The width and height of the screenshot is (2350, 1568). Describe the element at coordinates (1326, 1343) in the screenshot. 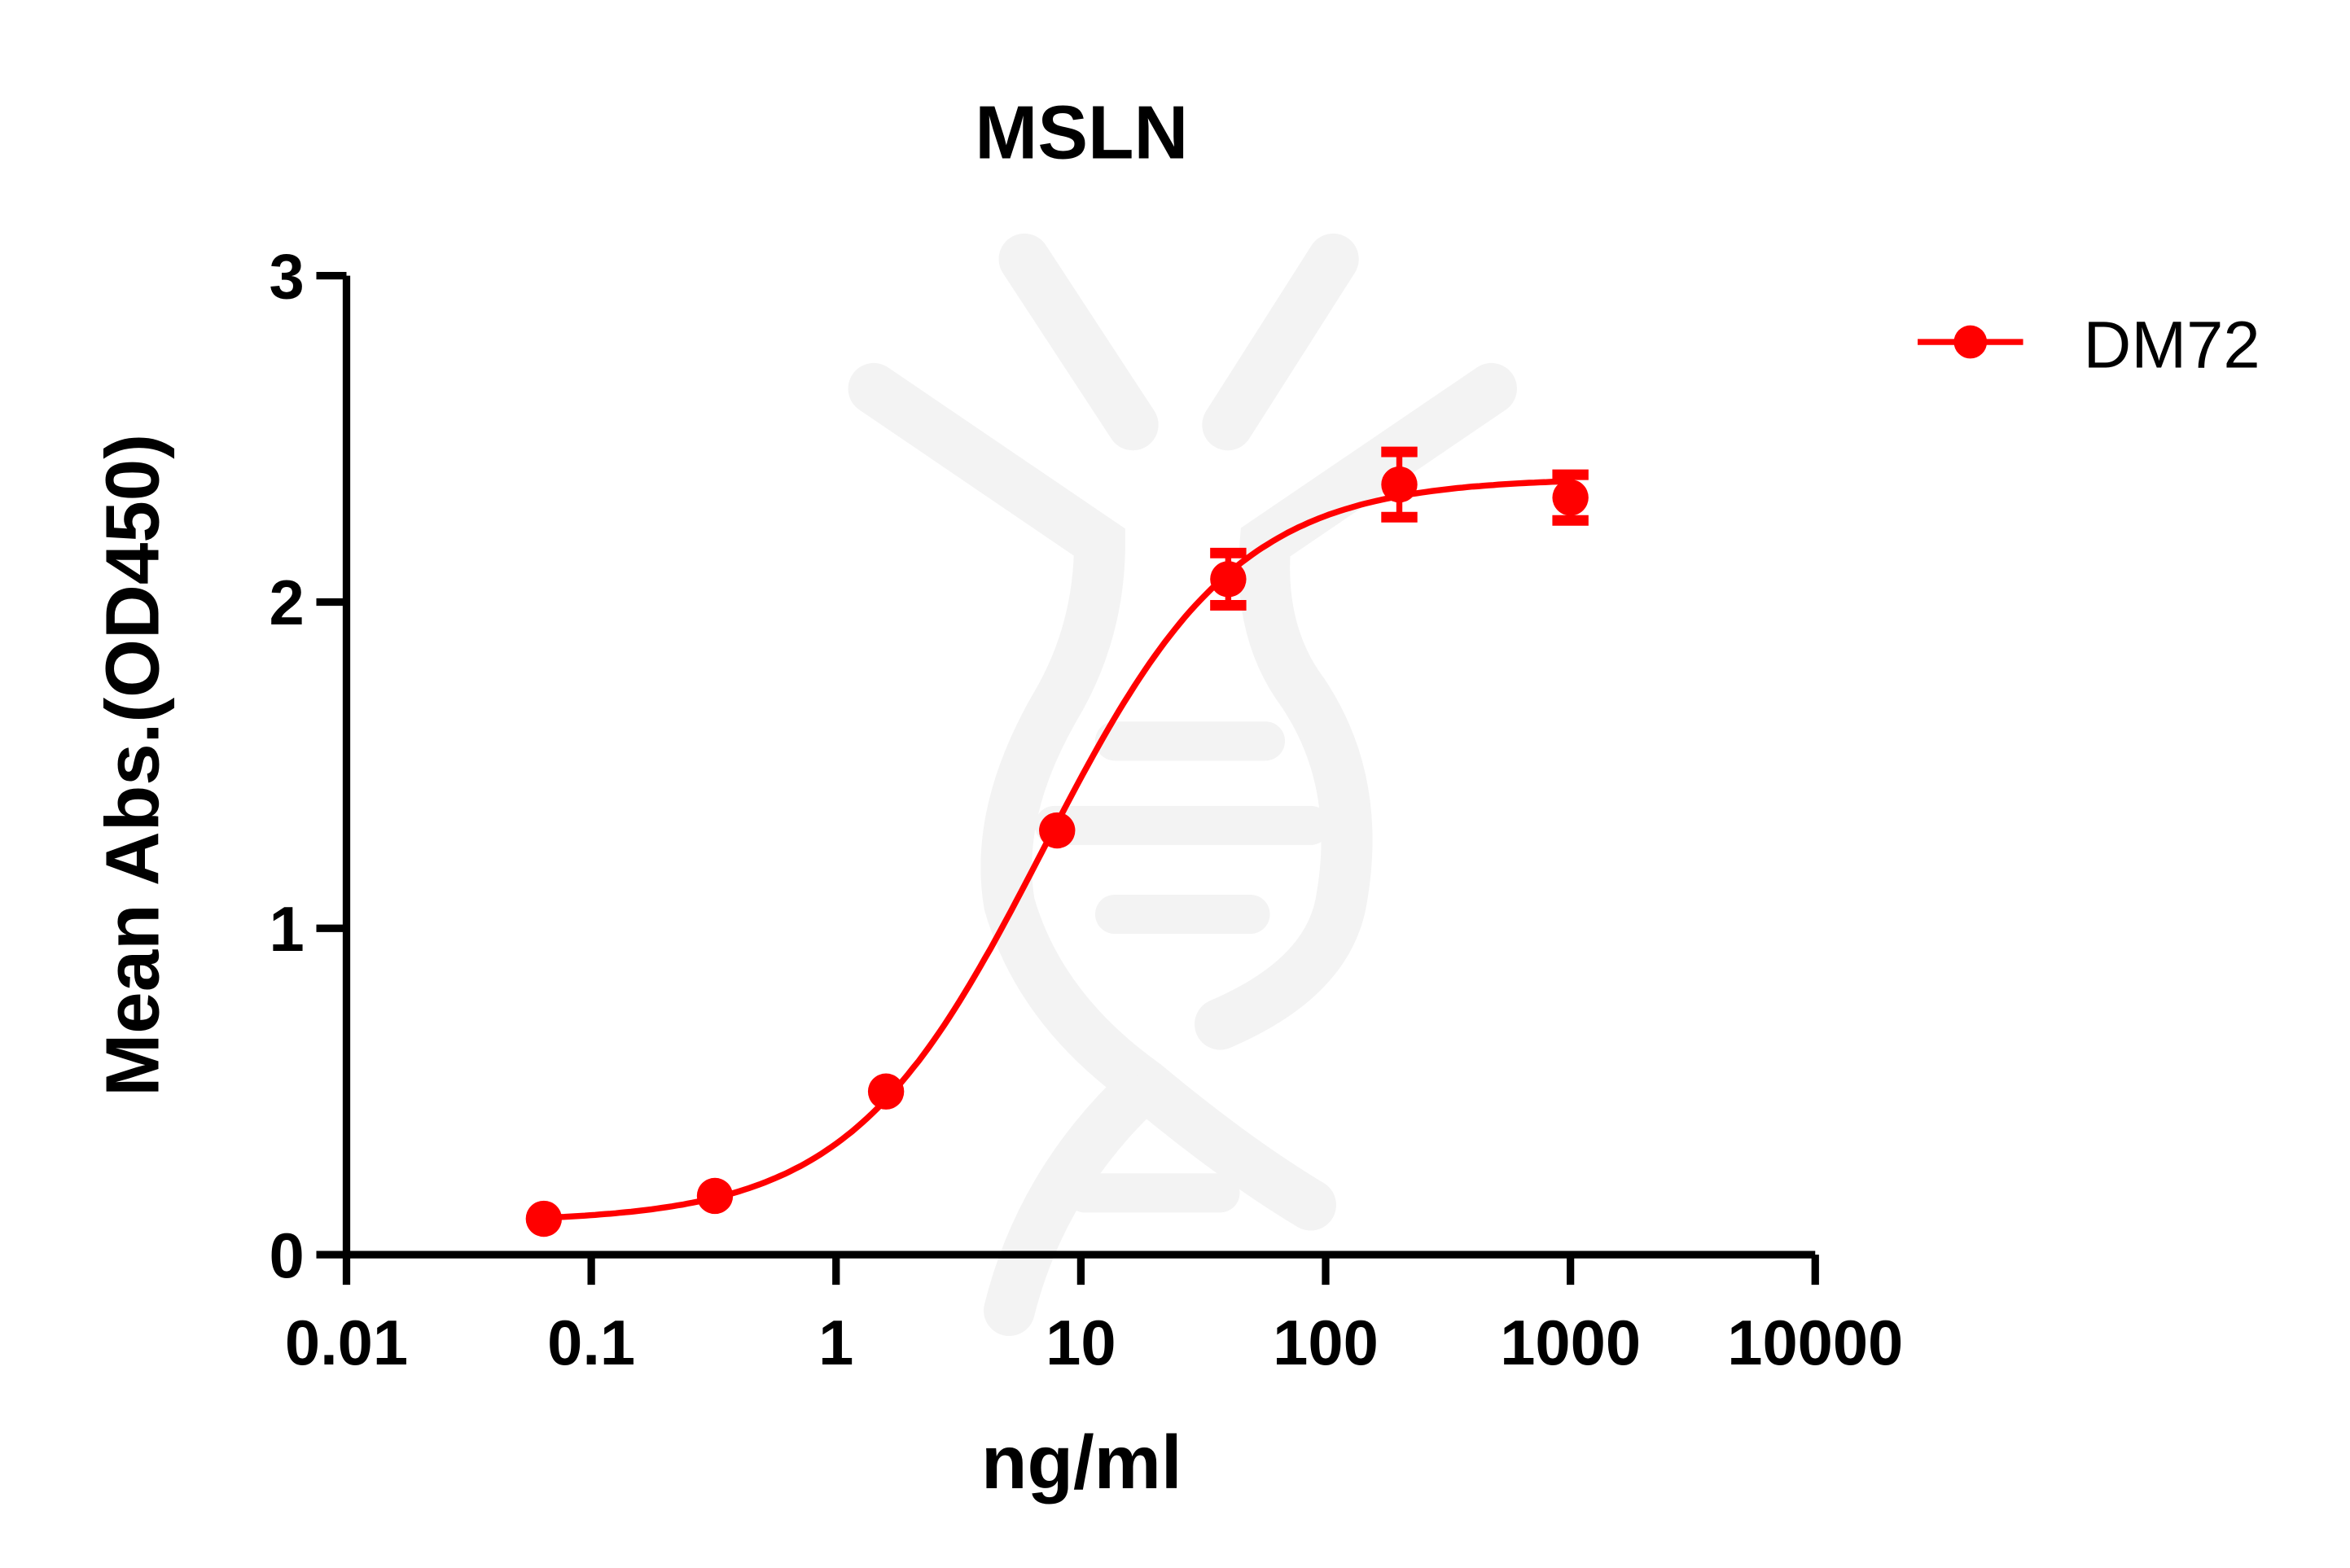

I see `x-tick-label: 100` at that location.